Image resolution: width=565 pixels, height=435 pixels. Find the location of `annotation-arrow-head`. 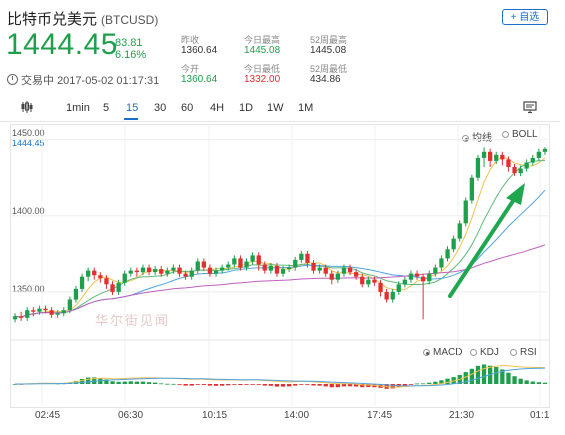

annotation-arrow-head is located at coordinates (515, 194).